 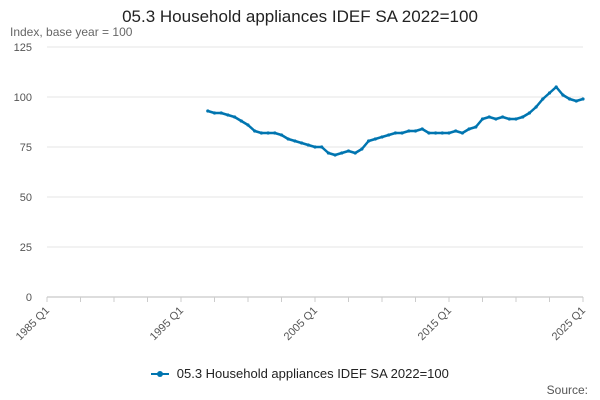 What do you see at coordinates (26, 198) in the screenshot?
I see `y-tick-label: 50` at bounding box center [26, 198].